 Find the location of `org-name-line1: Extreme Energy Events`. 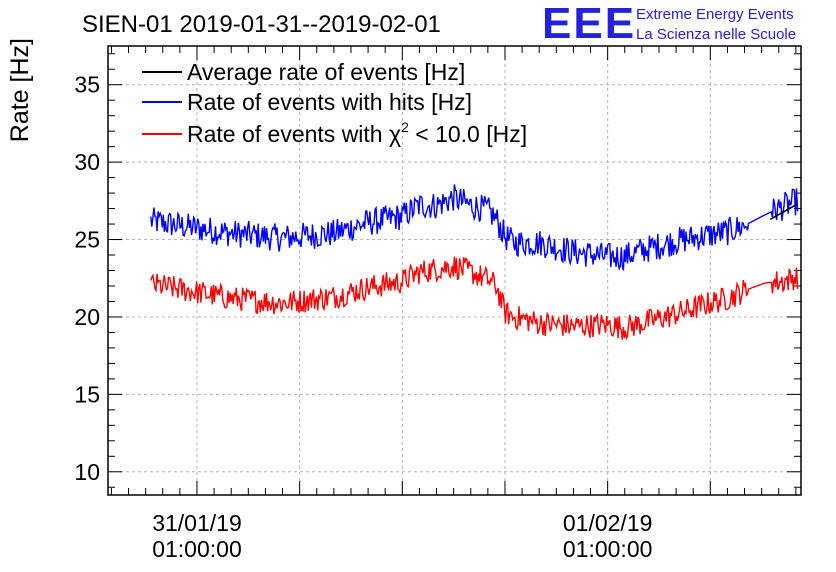

org-name-line1: Extreme Energy Events is located at coordinates (715, 14).